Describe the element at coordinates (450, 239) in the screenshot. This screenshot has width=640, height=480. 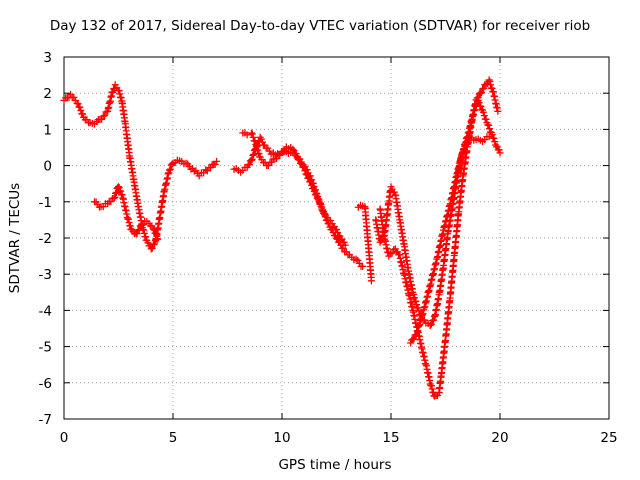
I see `series-trace-i` at that location.